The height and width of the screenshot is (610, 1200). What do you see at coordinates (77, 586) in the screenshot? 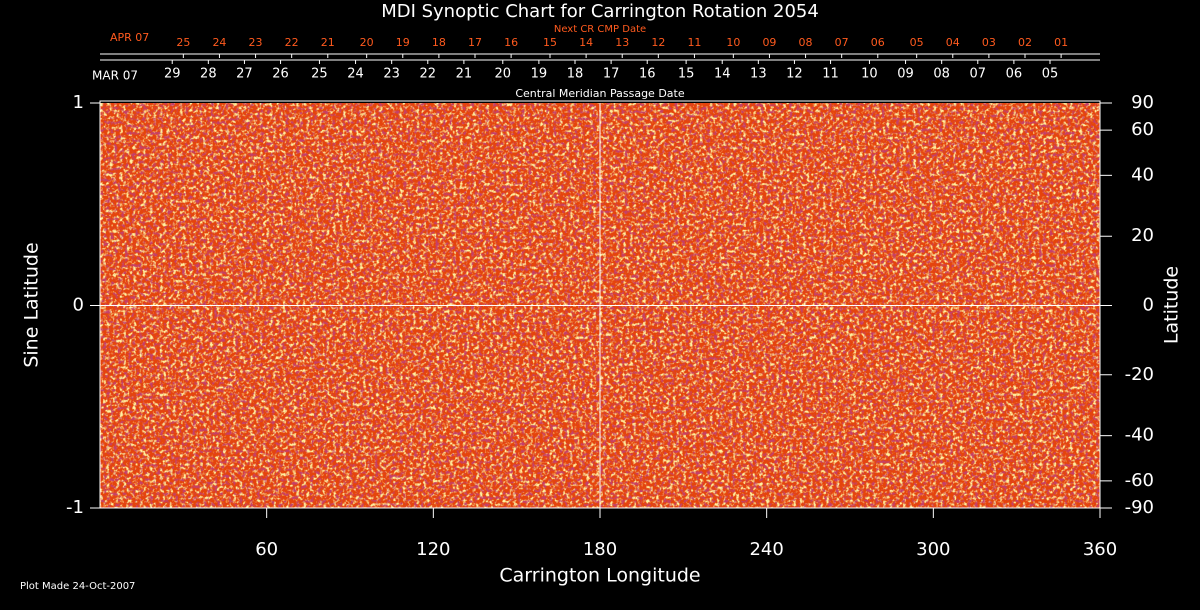
I see `footer: Plot Made 24-Oct-2007` at bounding box center [77, 586].